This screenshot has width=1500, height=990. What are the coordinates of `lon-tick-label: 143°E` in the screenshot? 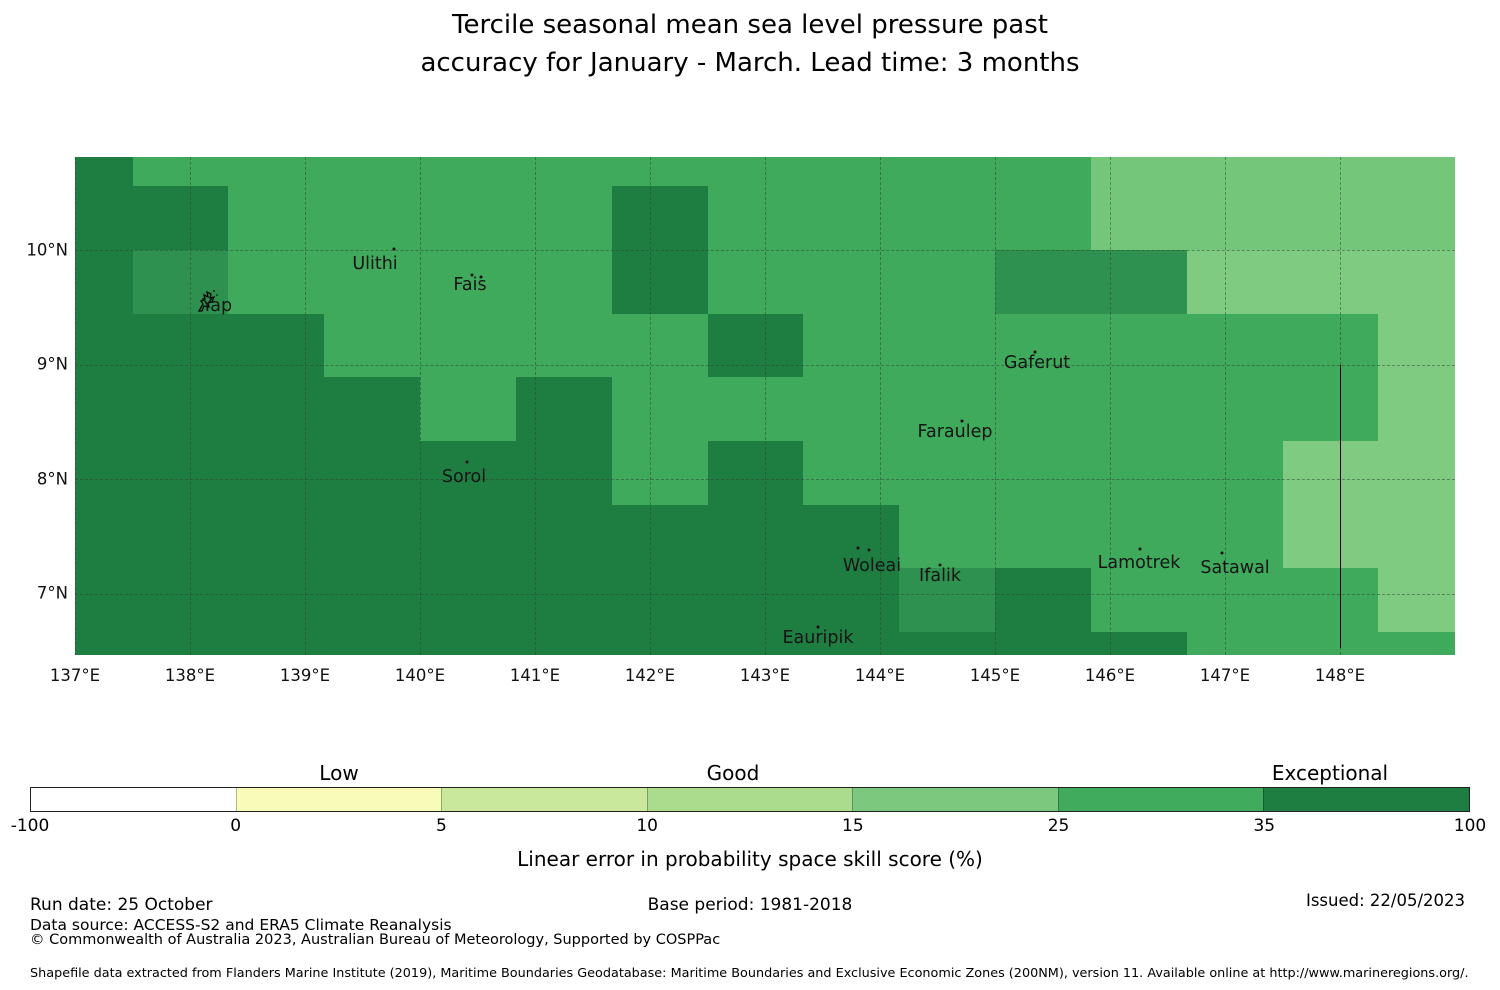 It's located at (765, 675).